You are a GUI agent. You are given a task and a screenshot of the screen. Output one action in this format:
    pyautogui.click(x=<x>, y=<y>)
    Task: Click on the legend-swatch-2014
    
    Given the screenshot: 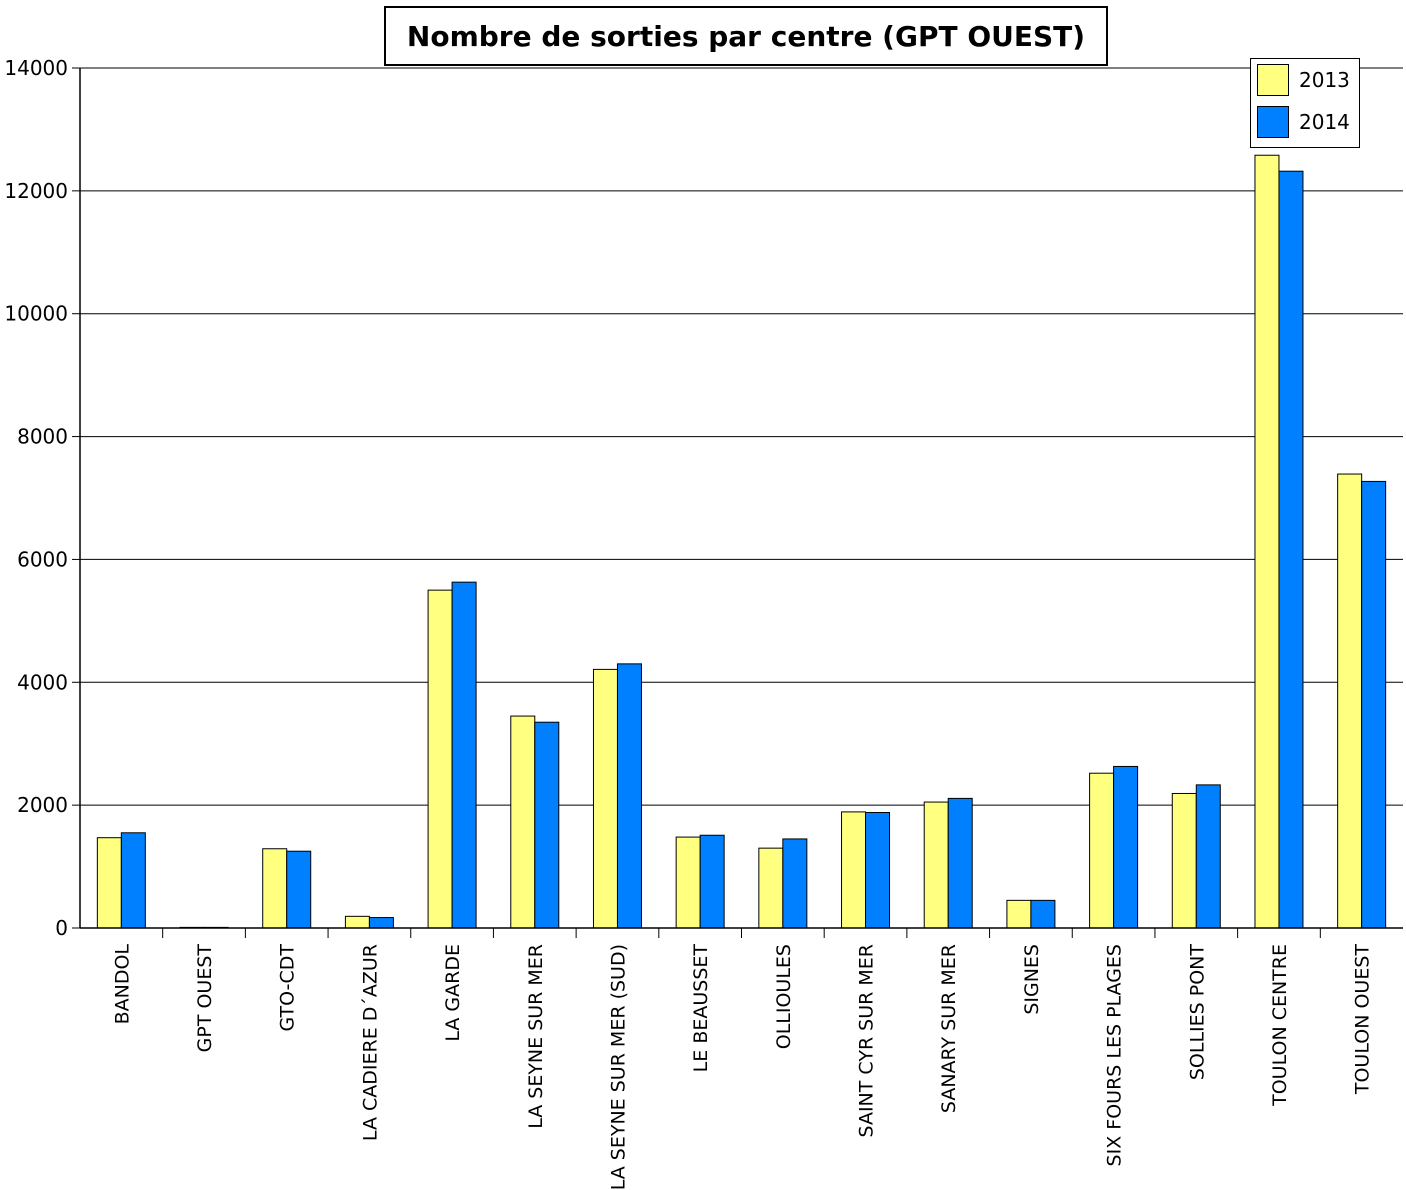 What is the action you would take?
    pyautogui.click(x=1273, y=122)
    